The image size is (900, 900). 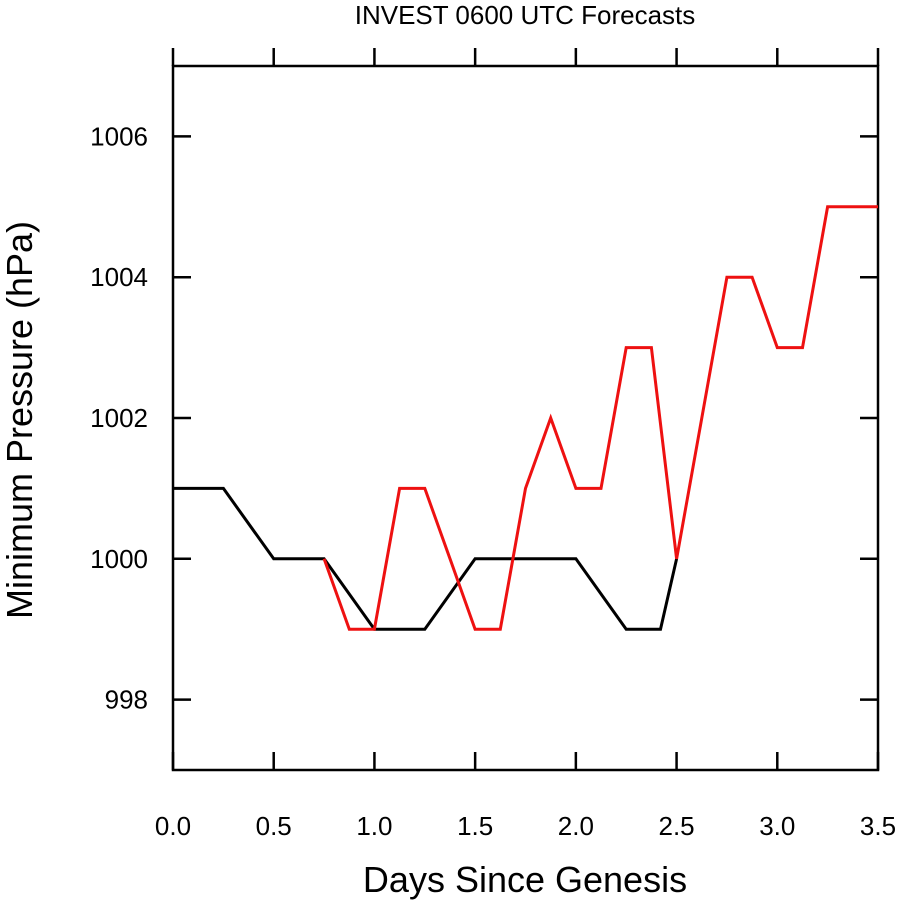 What do you see at coordinates (878, 826) in the screenshot?
I see `x-tick-label: 3.5` at bounding box center [878, 826].